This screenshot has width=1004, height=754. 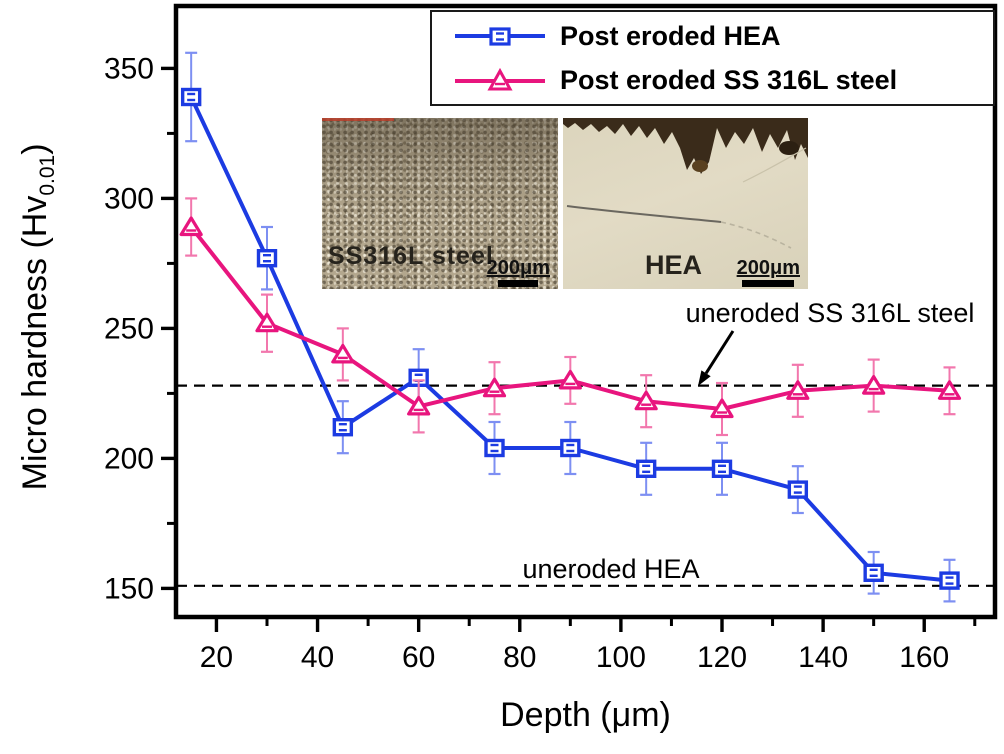 I want to click on x-tick-label: 40, so click(x=317, y=657).